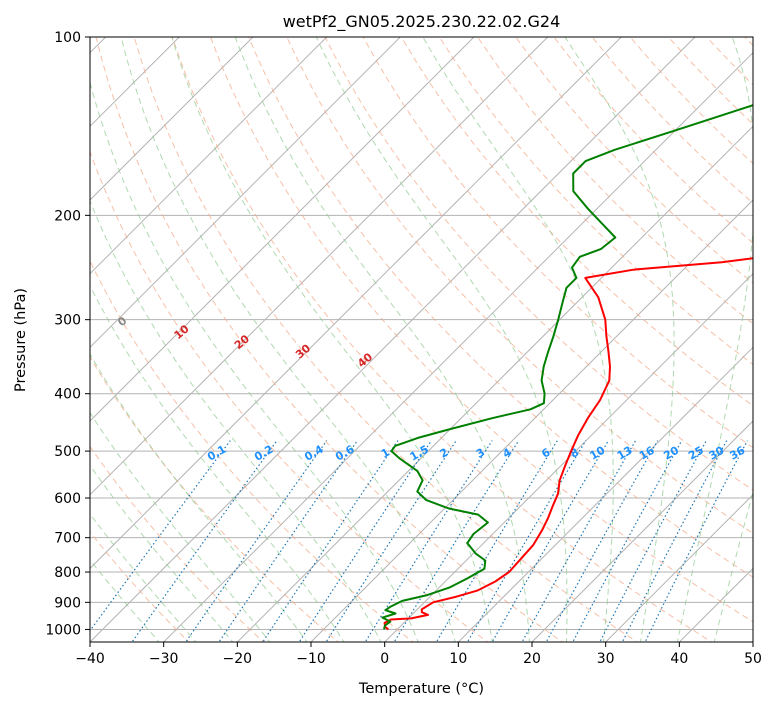  Describe the element at coordinates (67, 216) in the screenshot. I see `y-tick-label: 200` at that location.